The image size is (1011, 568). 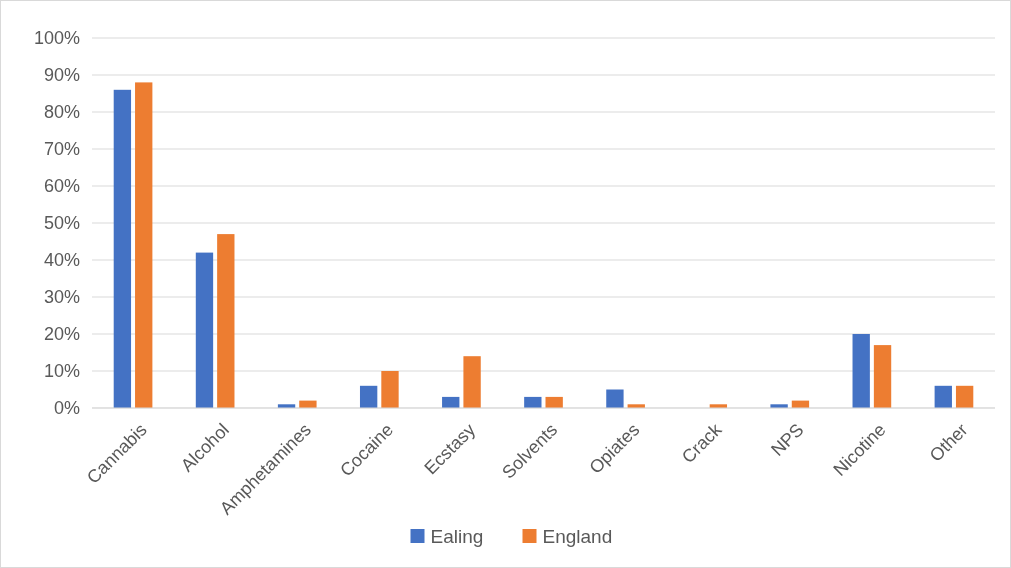 I want to click on legend-label: England, so click(x=577, y=536).